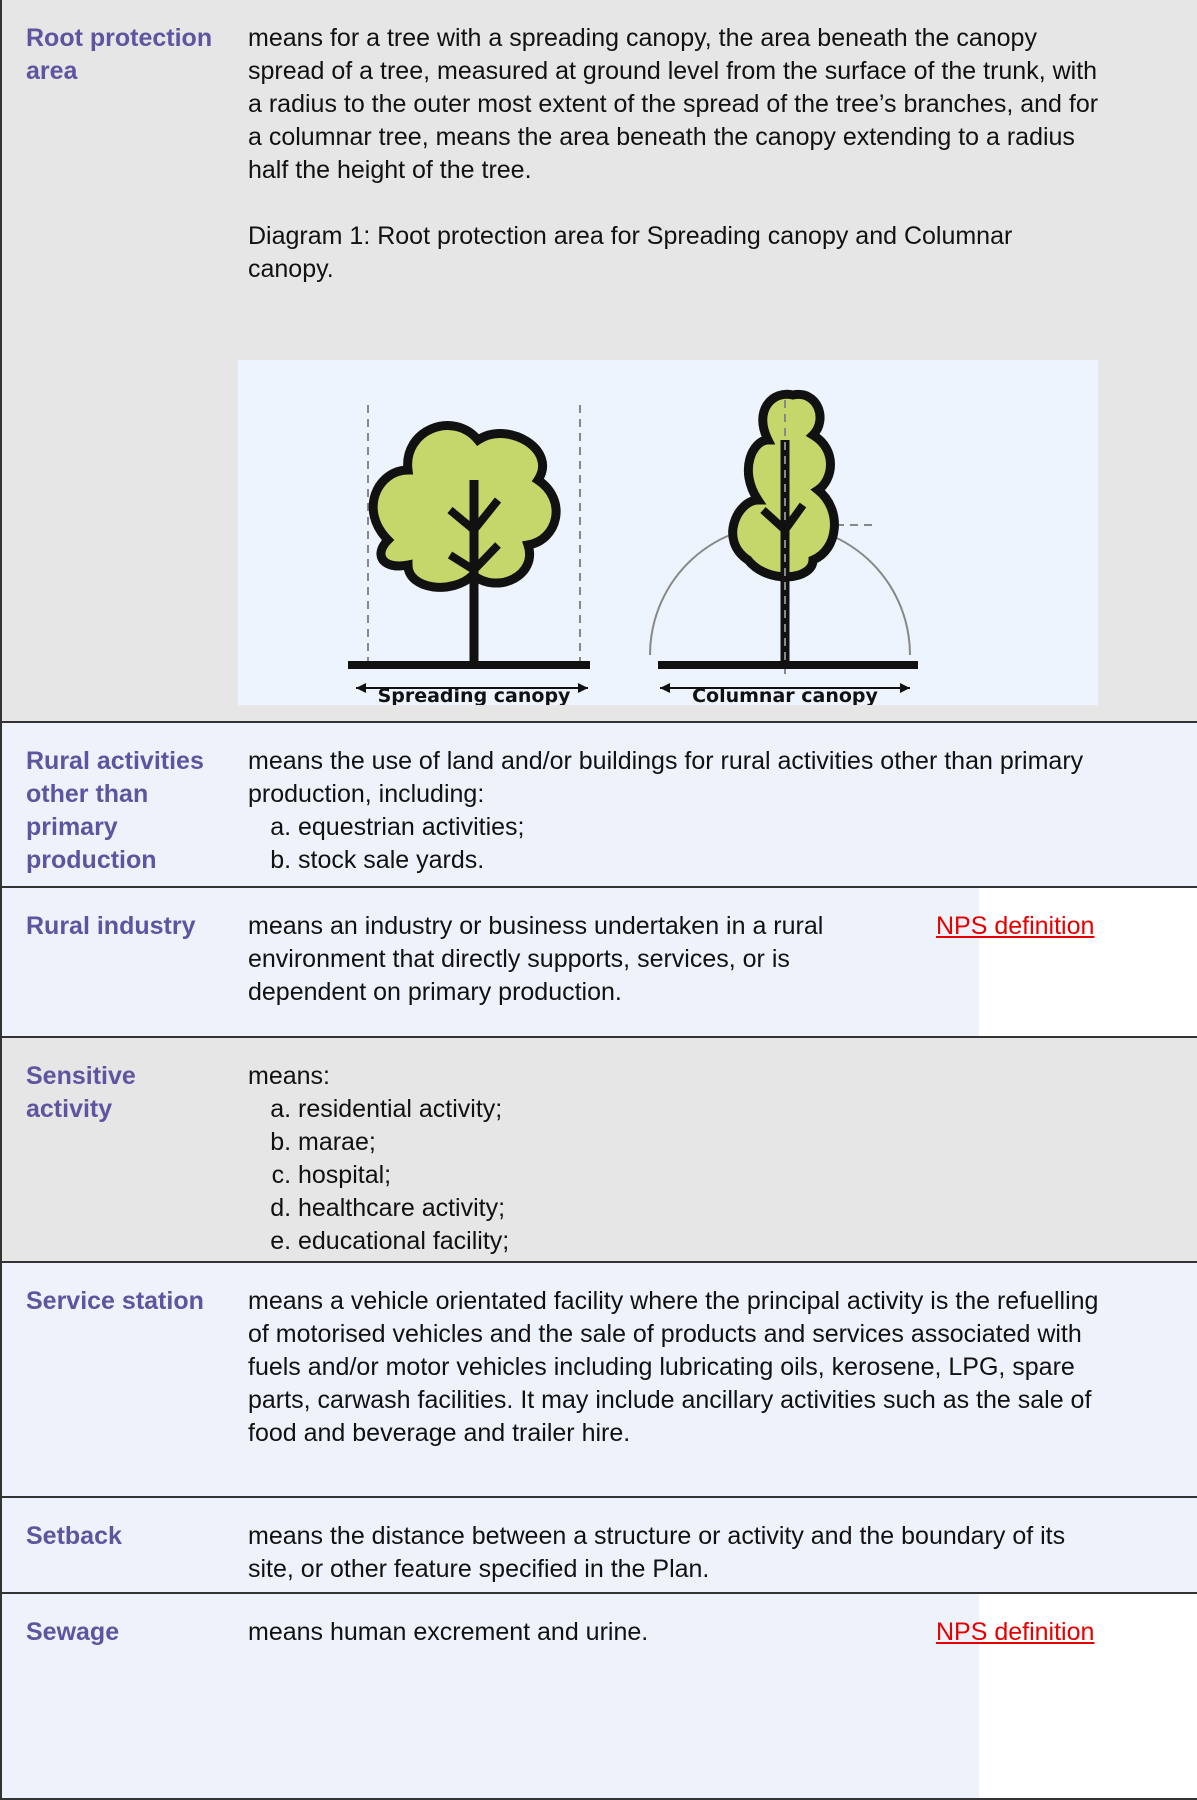 This screenshot has height=1800, width=1197. Describe the element at coordinates (700, 1175) in the screenshot. I see `list-item: hospital;` at that location.